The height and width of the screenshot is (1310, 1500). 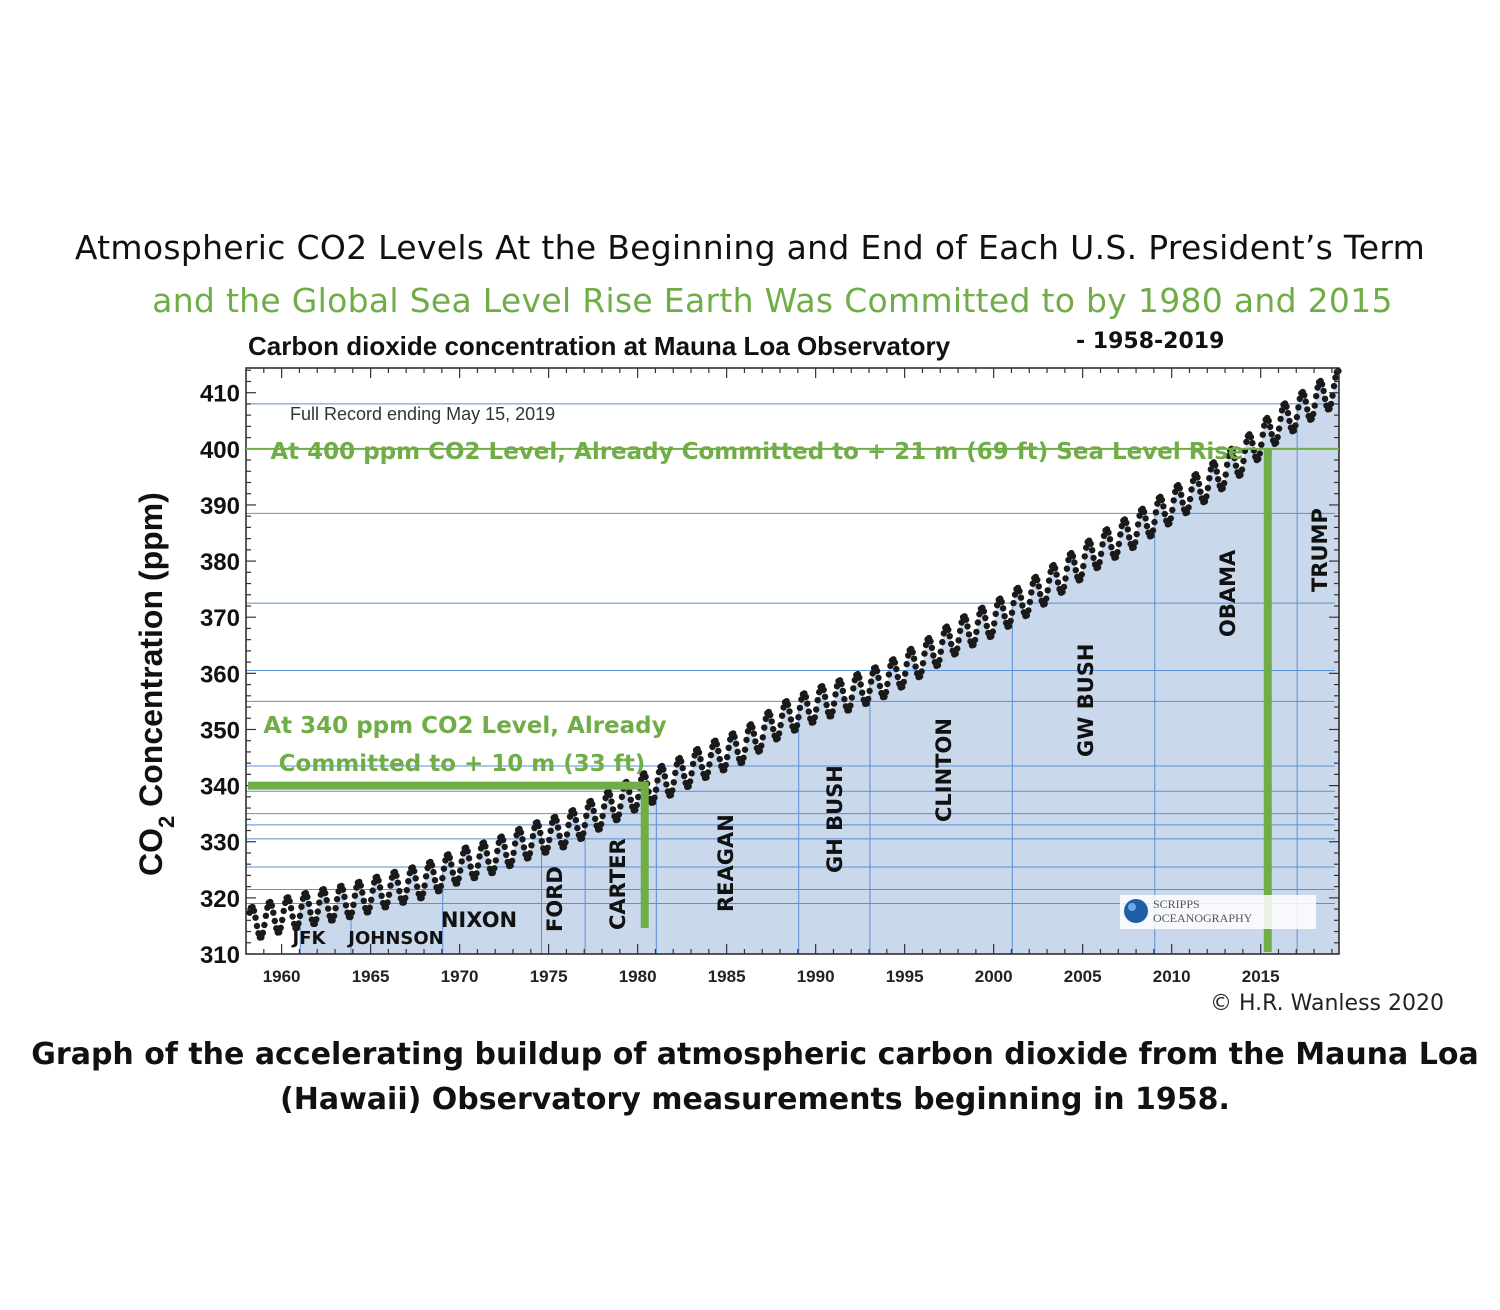 I want to click on copyright-text: © H.R. Wanless 2020, so click(x=1327, y=1003).